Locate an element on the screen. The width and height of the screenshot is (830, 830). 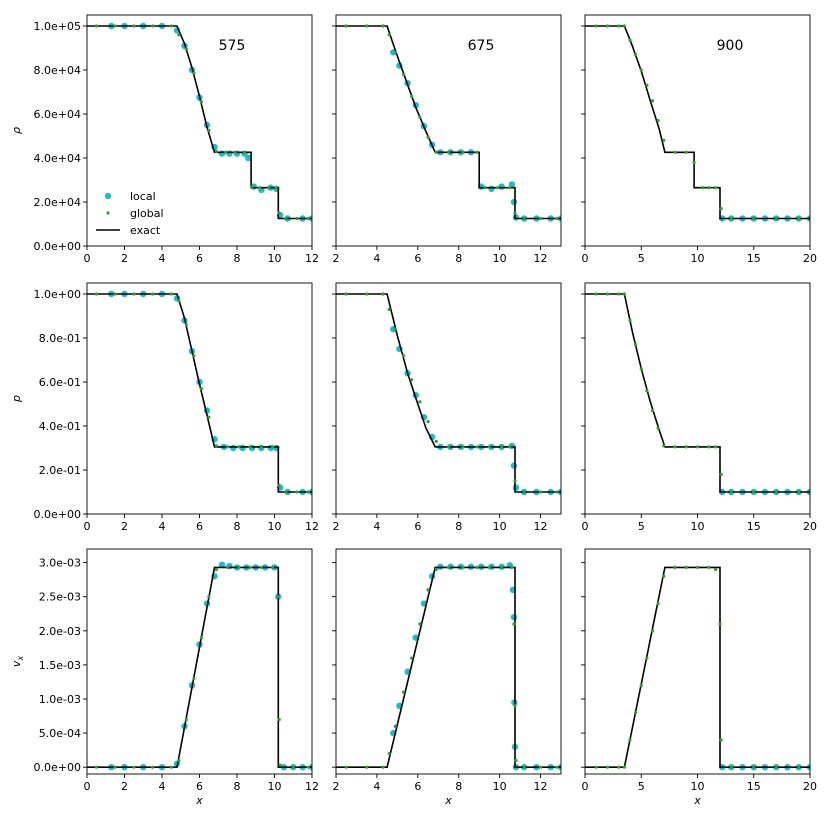
y-axis-label: p is located at coordinates (16, 399).